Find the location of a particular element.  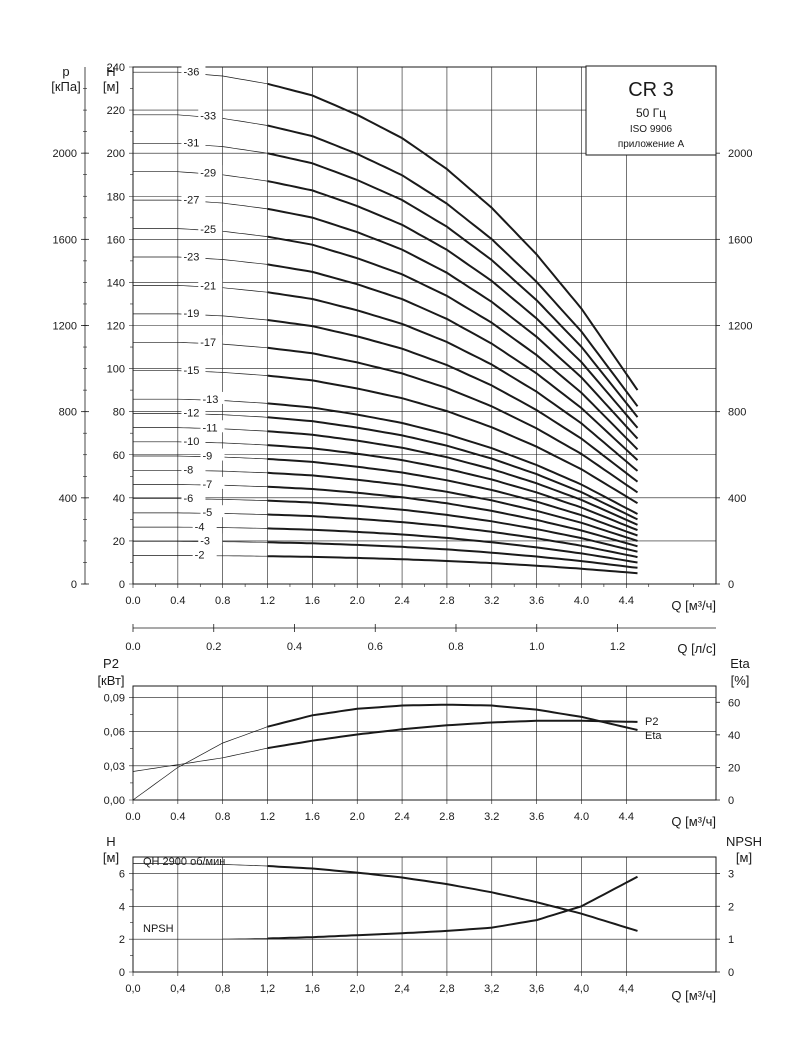

y-tick-label: 100 is located at coordinates (116, 370).